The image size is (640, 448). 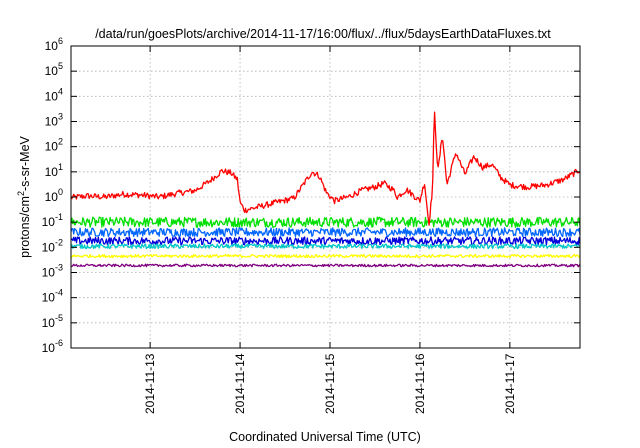 I want to click on y-tick-label: 10⁰, so click(x=54, y=195).